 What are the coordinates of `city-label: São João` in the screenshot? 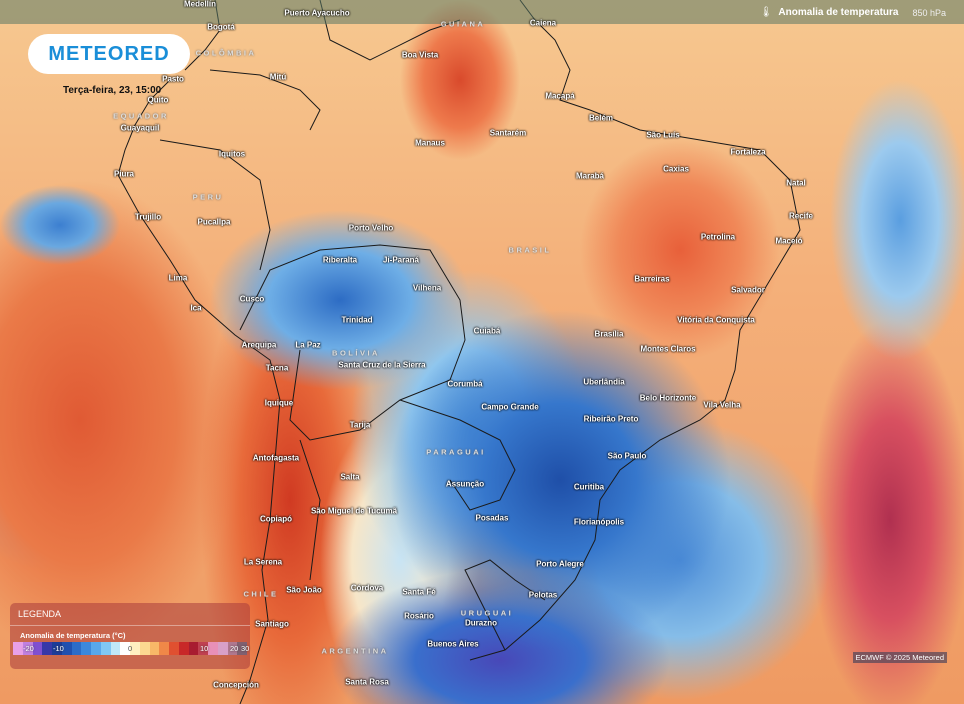 It's located at (304, 590).